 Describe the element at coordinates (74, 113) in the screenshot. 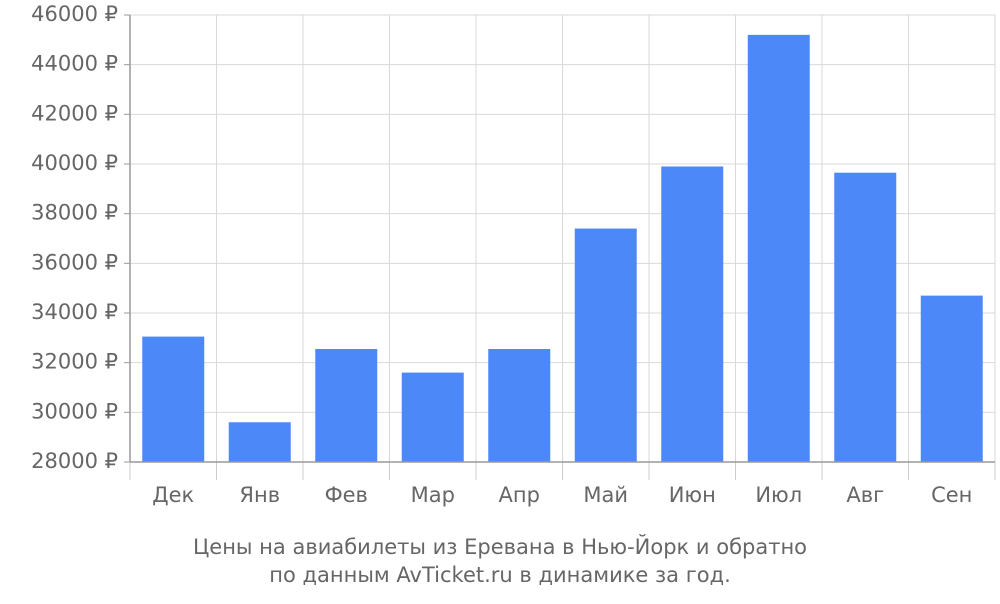

I see `y-tick-label: 42000 ₽` at that location.